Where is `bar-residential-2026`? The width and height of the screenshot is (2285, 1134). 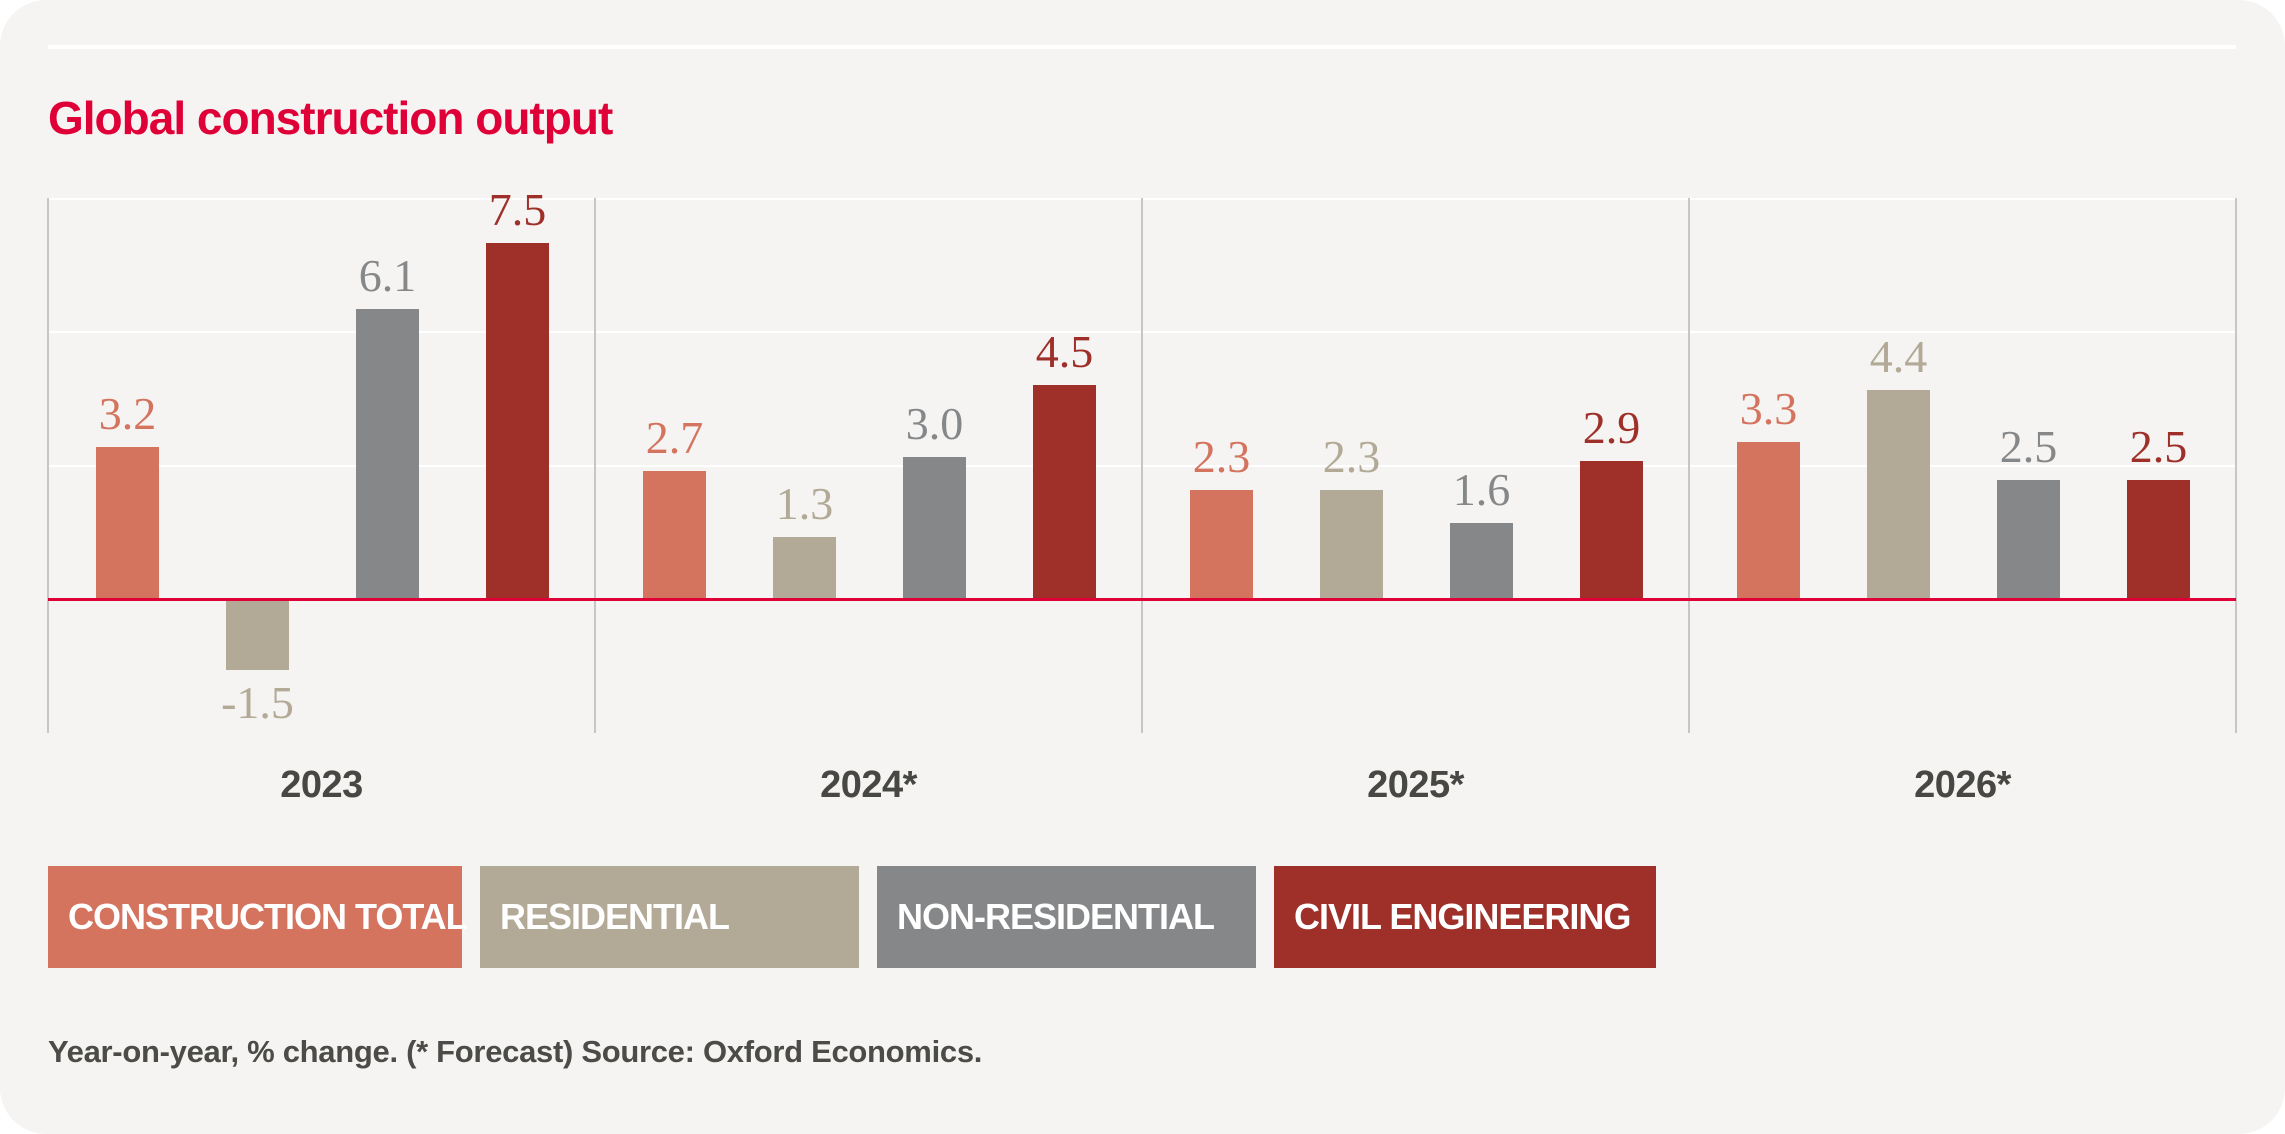 bar-residential-2026 is located at coordinates (1898, 494).